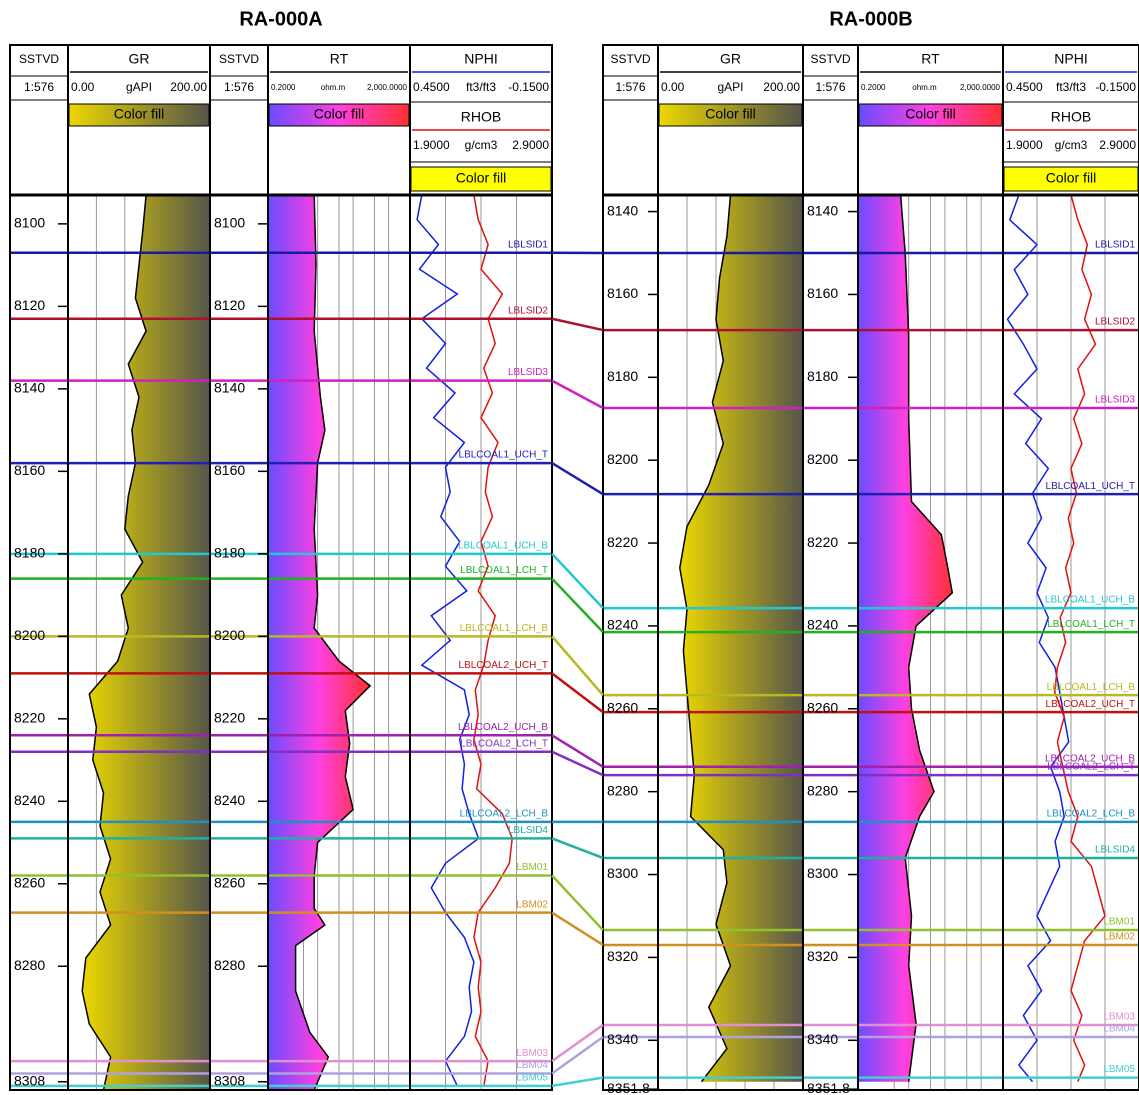  I want to click on depth-label: 8320, so click(622, 956).